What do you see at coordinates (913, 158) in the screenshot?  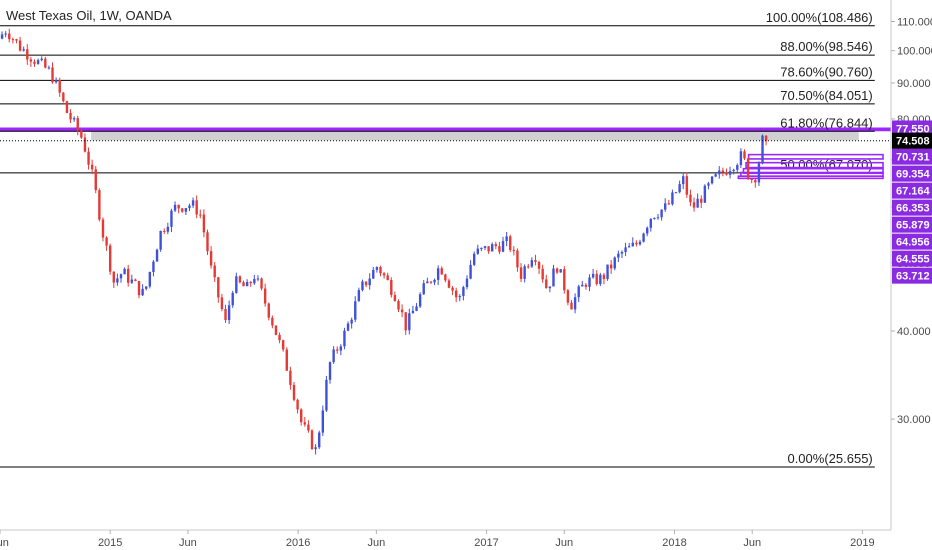 I see `price-tag-label: 70.731` at bounding box center [913, 158].